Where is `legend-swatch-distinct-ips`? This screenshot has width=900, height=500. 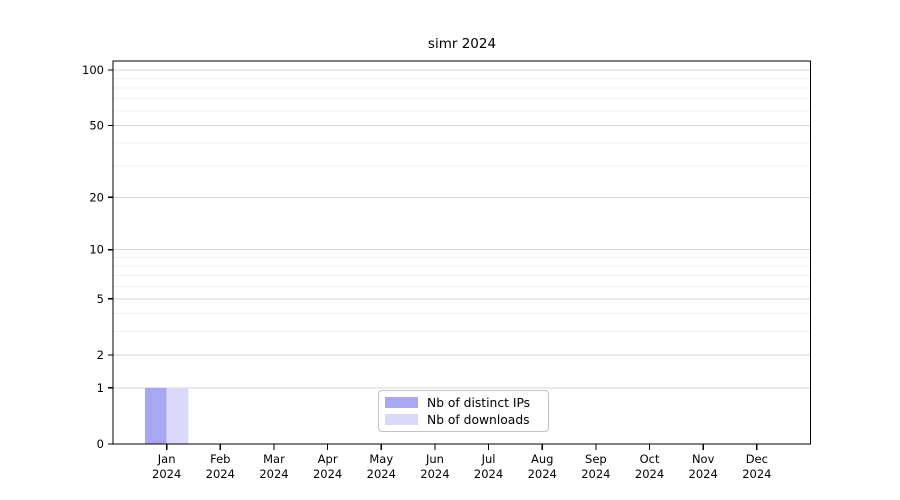
legend-swatch-distinct-ips is located at coordinates (401, 402).